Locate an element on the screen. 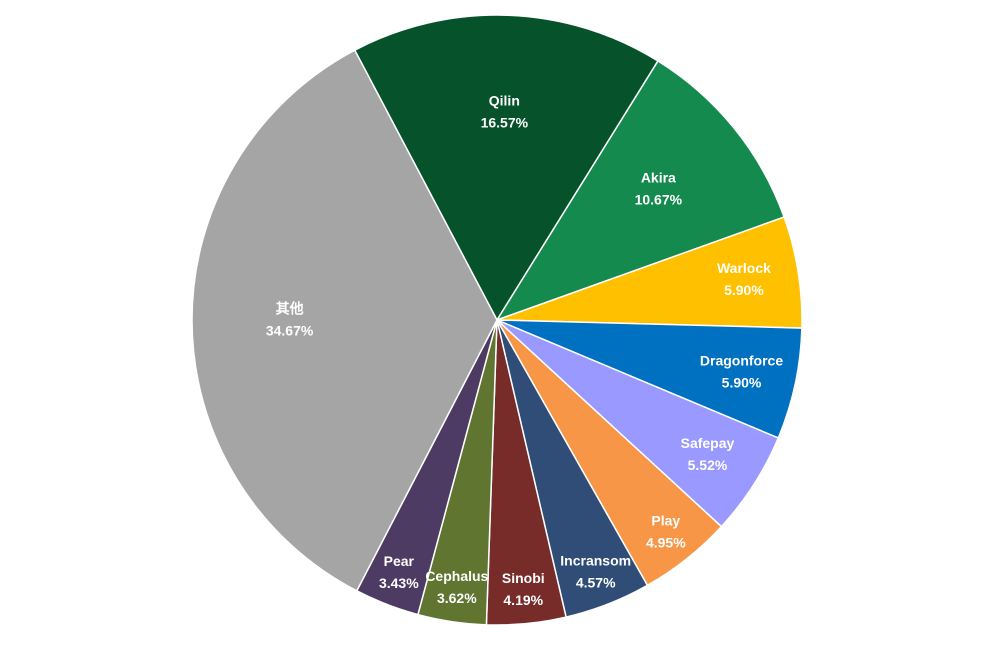  slice-label: Cephalus is located at coordinates (456, 576).